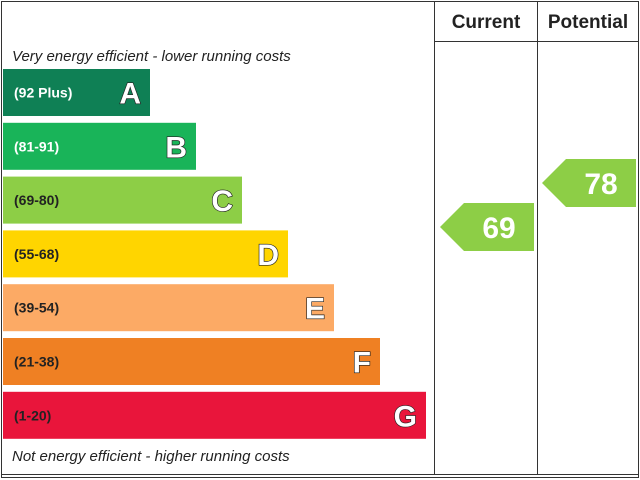 The width and height of the screenshot is (640, 480). I want to click on band-range-e: (39-54), so click(36, 308).